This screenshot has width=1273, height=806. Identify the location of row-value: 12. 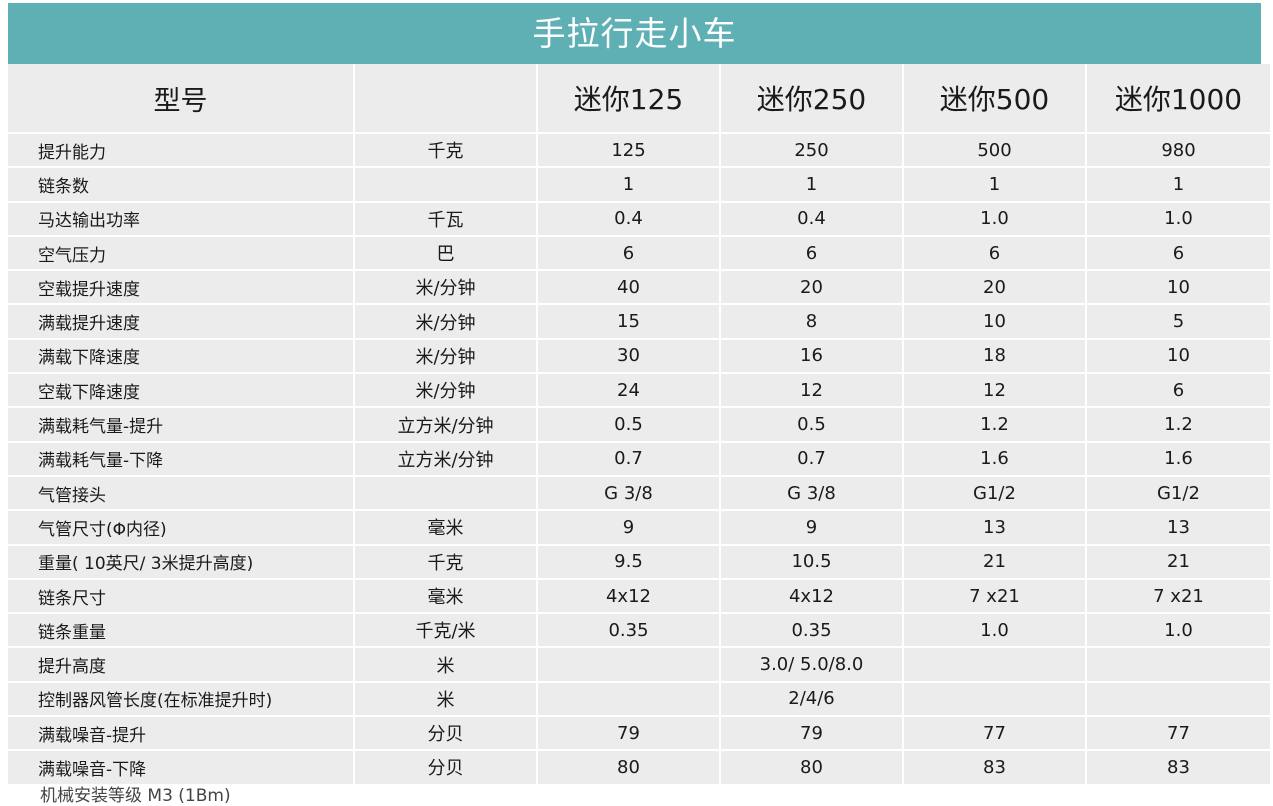
(994, 390).